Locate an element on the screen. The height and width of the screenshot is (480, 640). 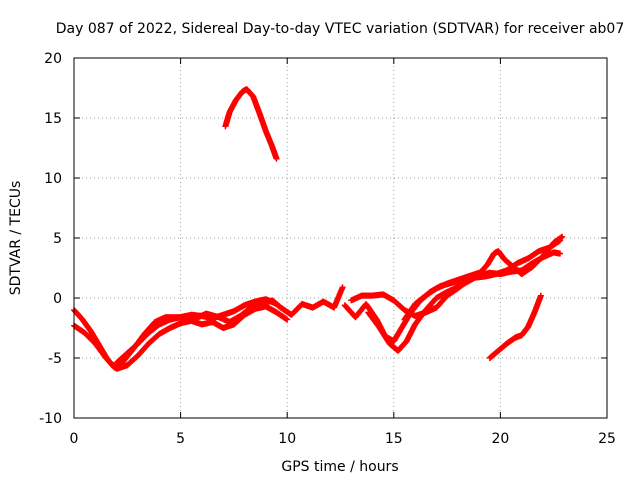
y-tick-label: 5 is located at coordinates (57, 239).